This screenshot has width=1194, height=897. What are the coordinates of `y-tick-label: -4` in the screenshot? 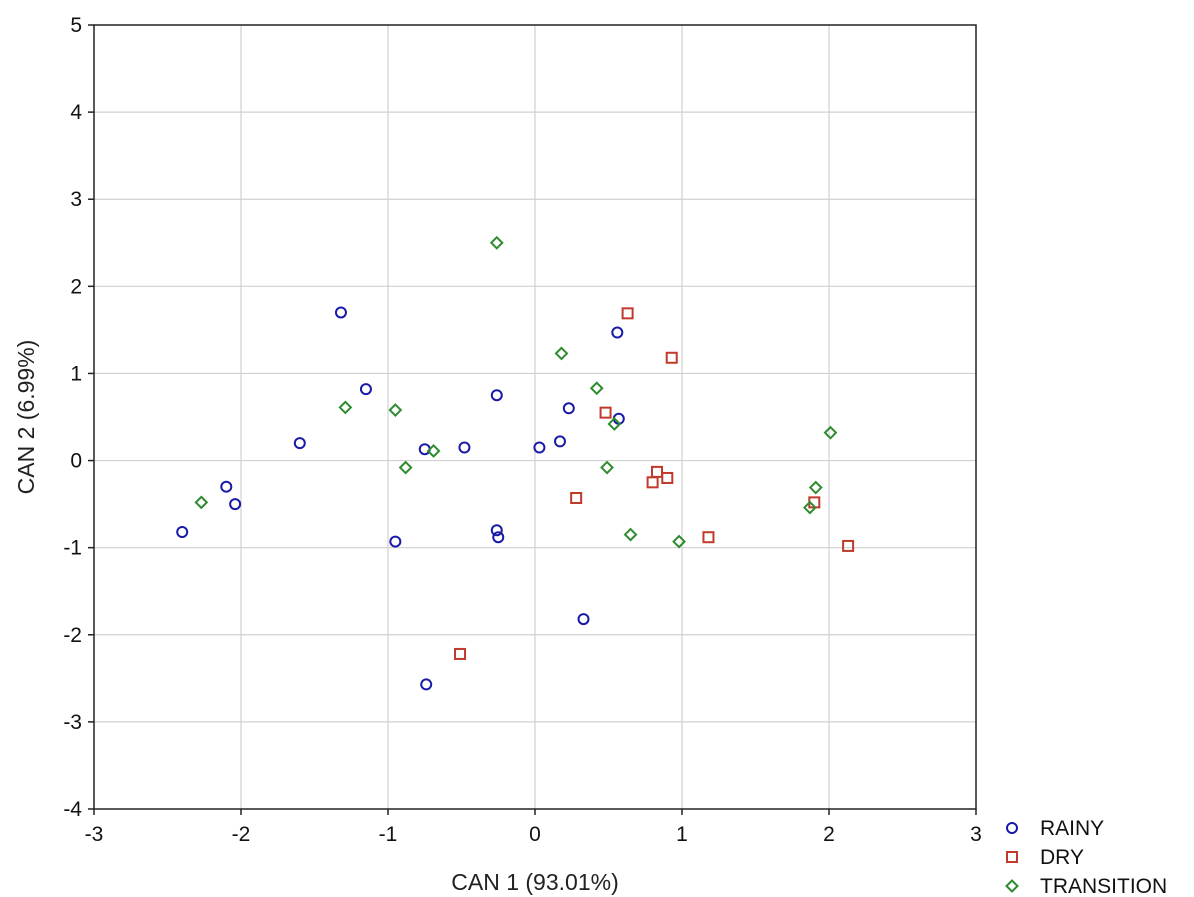 It's located at (72, 809).